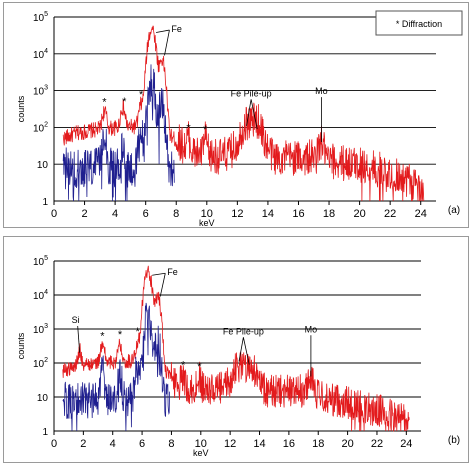 This screenshot has width=474, height=467. Describe the element at coordinates (454, 210) in the screenshot. I see `panel-label: (a)` at that location.